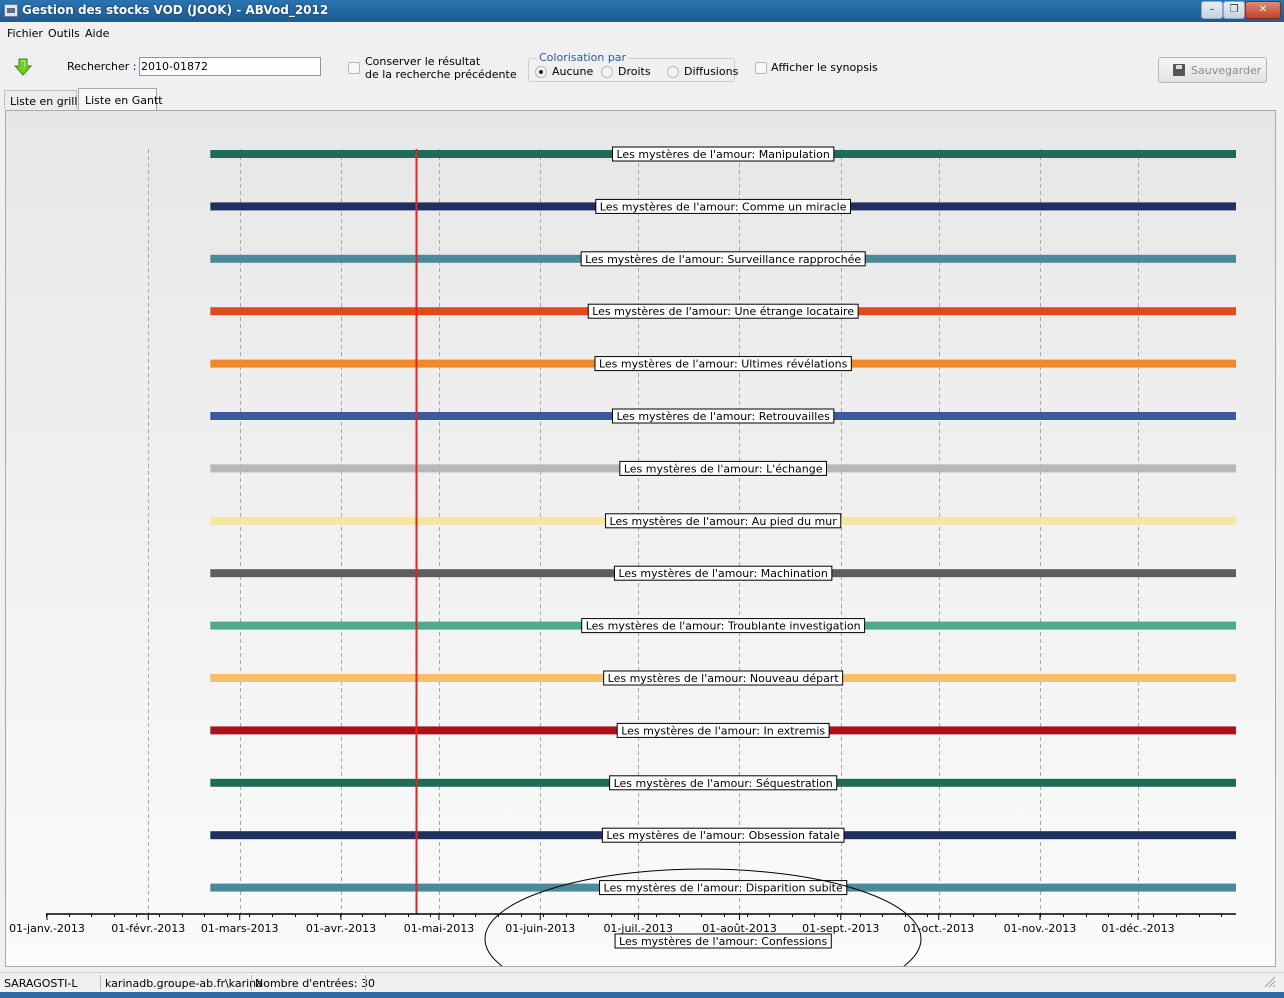 The image size is (1284, 998). What do you see at coordinates (540, 928) in the screenshot?
I see `x-axis-tick-label: 01-juin-2013` at bounding box center [540, 928].